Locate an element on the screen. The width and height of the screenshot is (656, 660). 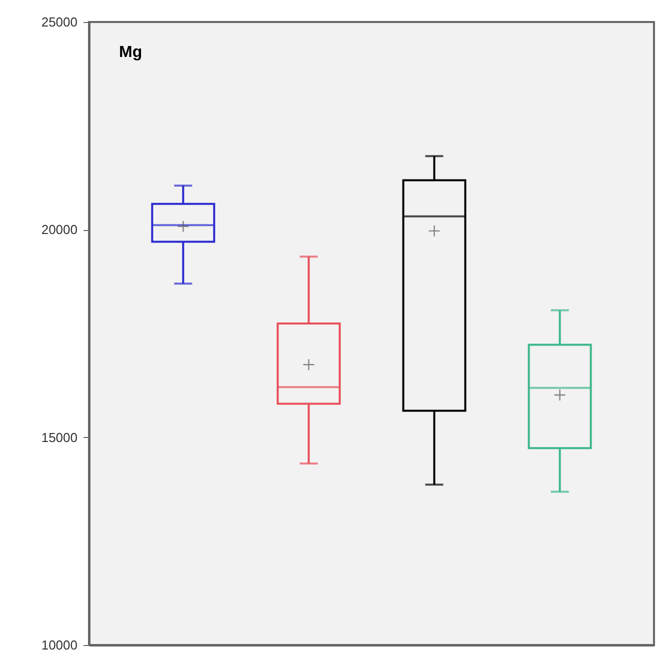
y-tick-label: 10000 is located at coordinates (59, 645).